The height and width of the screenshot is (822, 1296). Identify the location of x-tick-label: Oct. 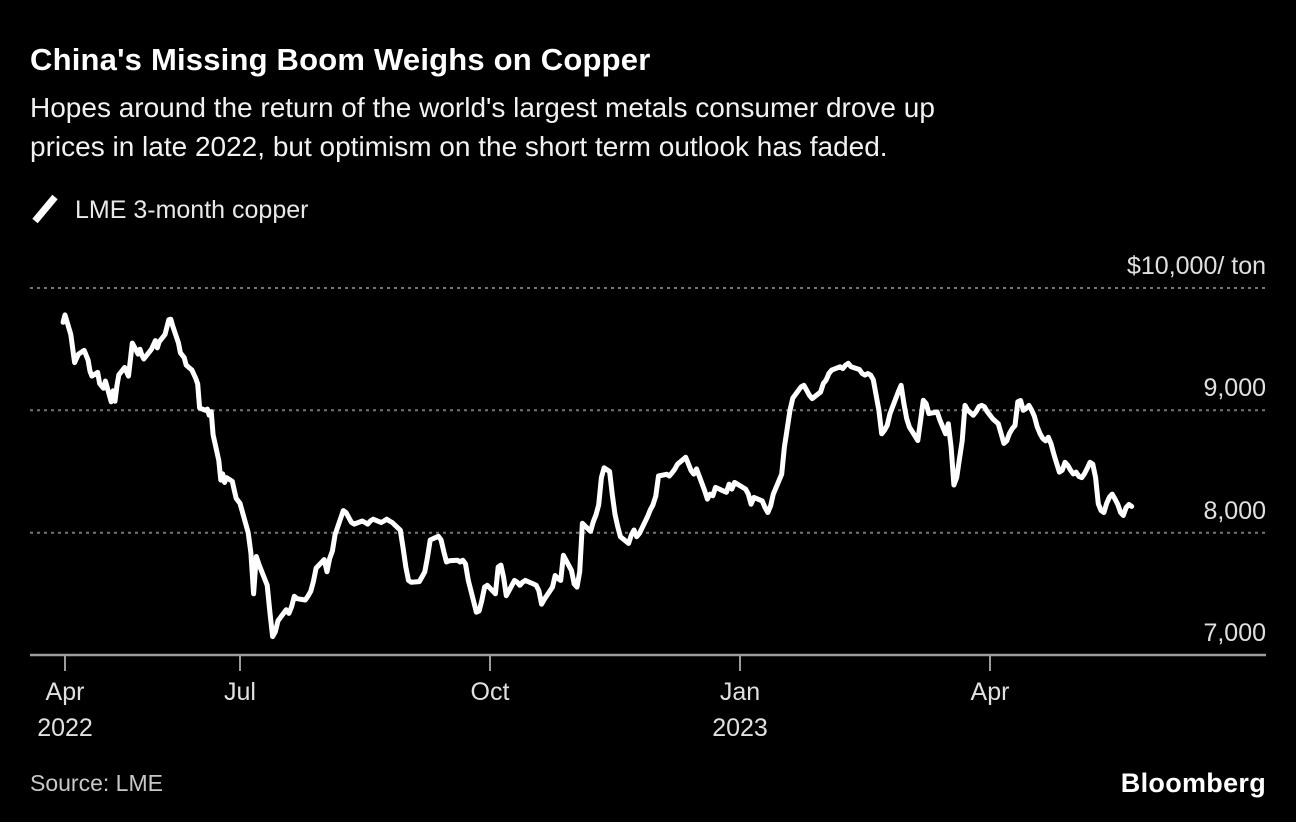
(490, 692).